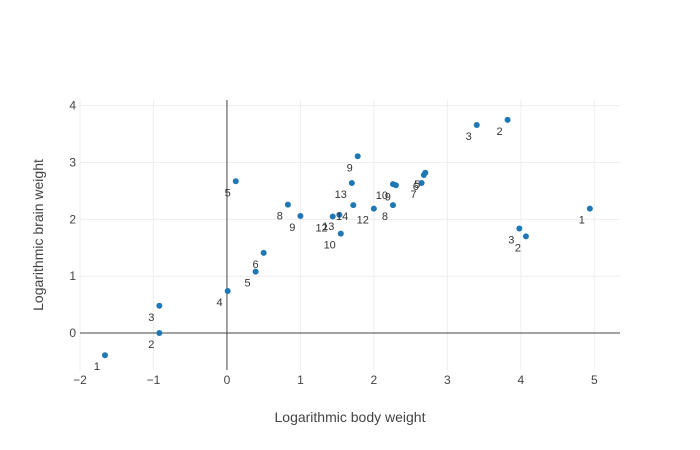 This screenshot has width=700, height=450. Describe the element at coordinates (520, 380) in the screenshot. I see `x-tick-label: 4` at that location.